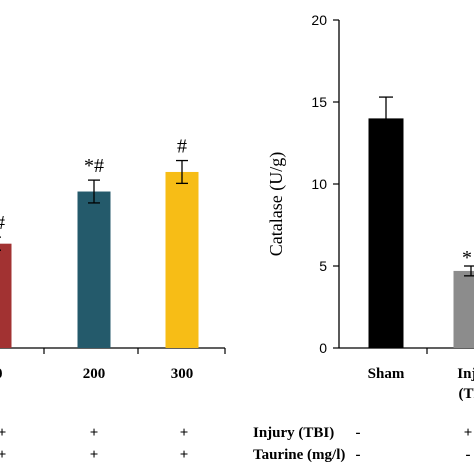 The image size is (474, 474). I want to click on y-tick-label: 20, so click(319, 20).